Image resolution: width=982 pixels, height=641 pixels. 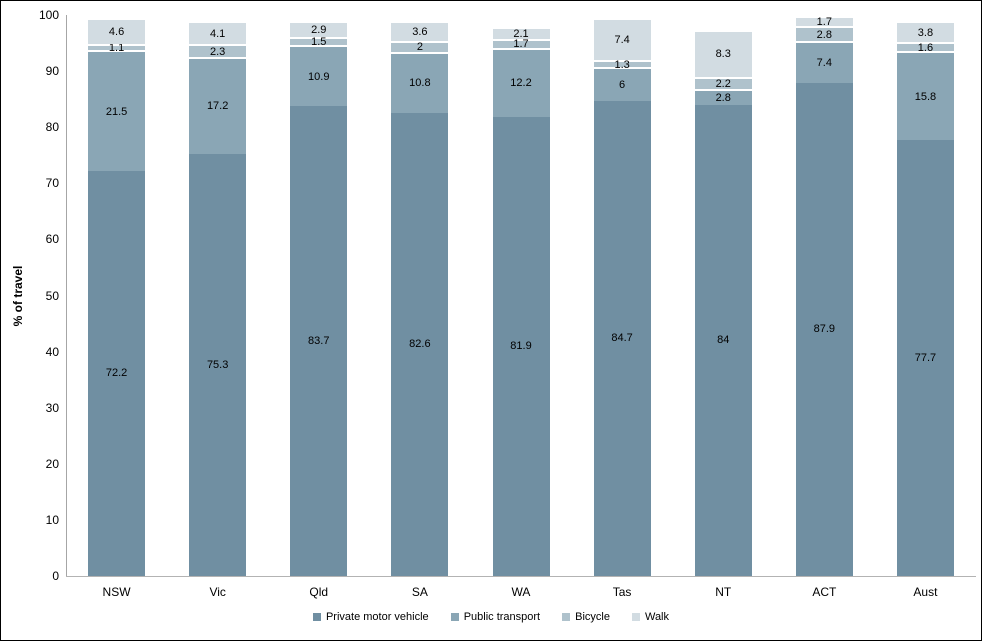 What do you see at coordinates (622, 84) in the screenshot?
I see `bar-segment: 6` at bounding box center [622, 84].